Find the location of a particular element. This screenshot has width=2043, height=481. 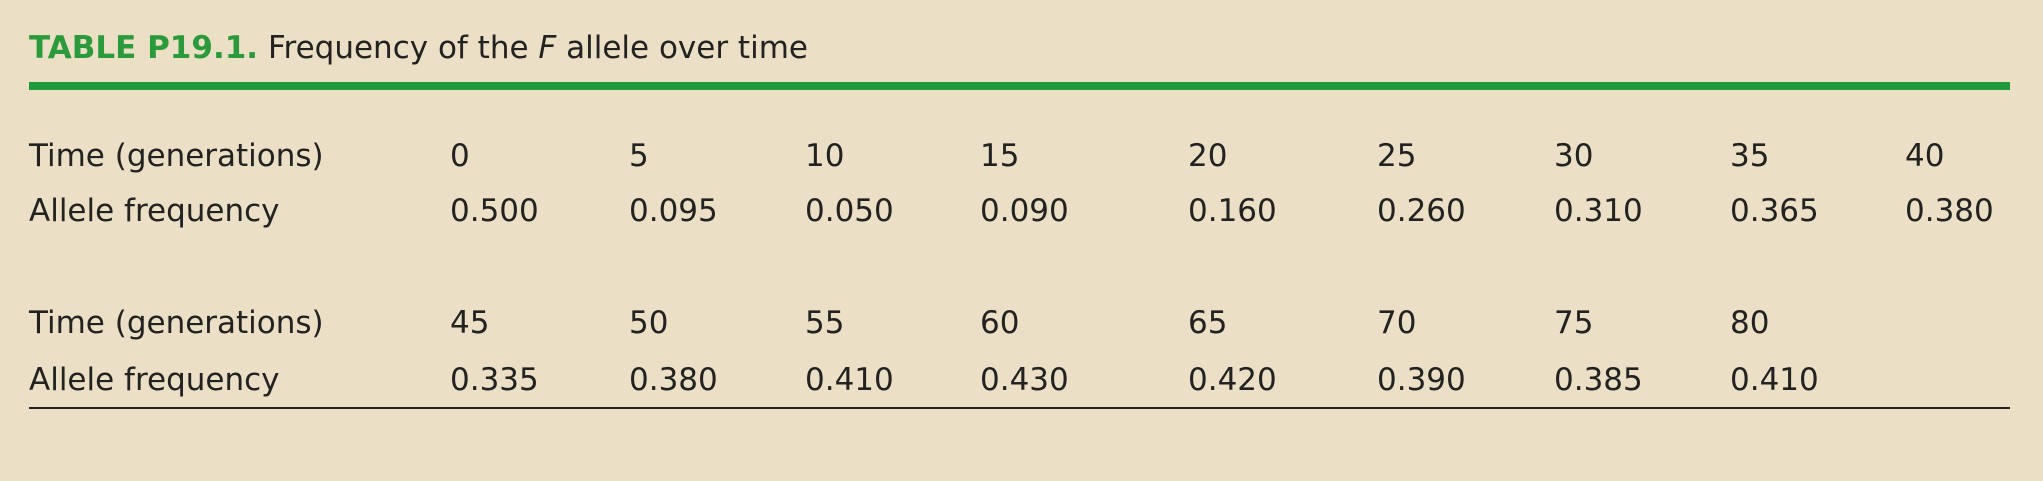

table-cell: 40 is located at coordinates (1925, 156).